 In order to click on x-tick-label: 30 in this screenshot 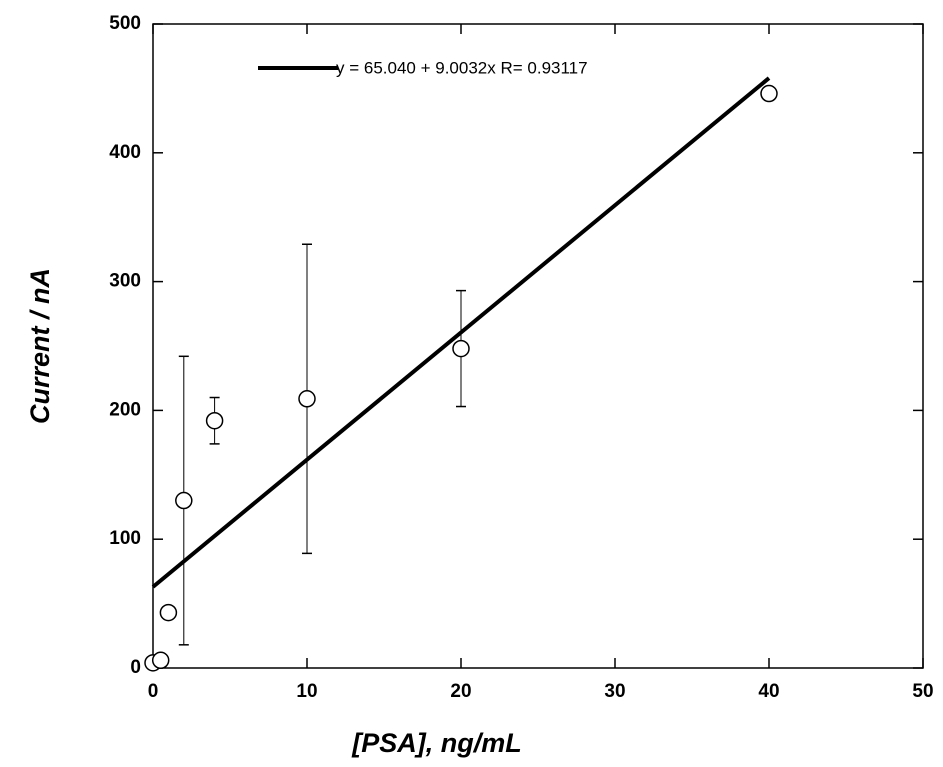, I will do `click(614, 691)`.